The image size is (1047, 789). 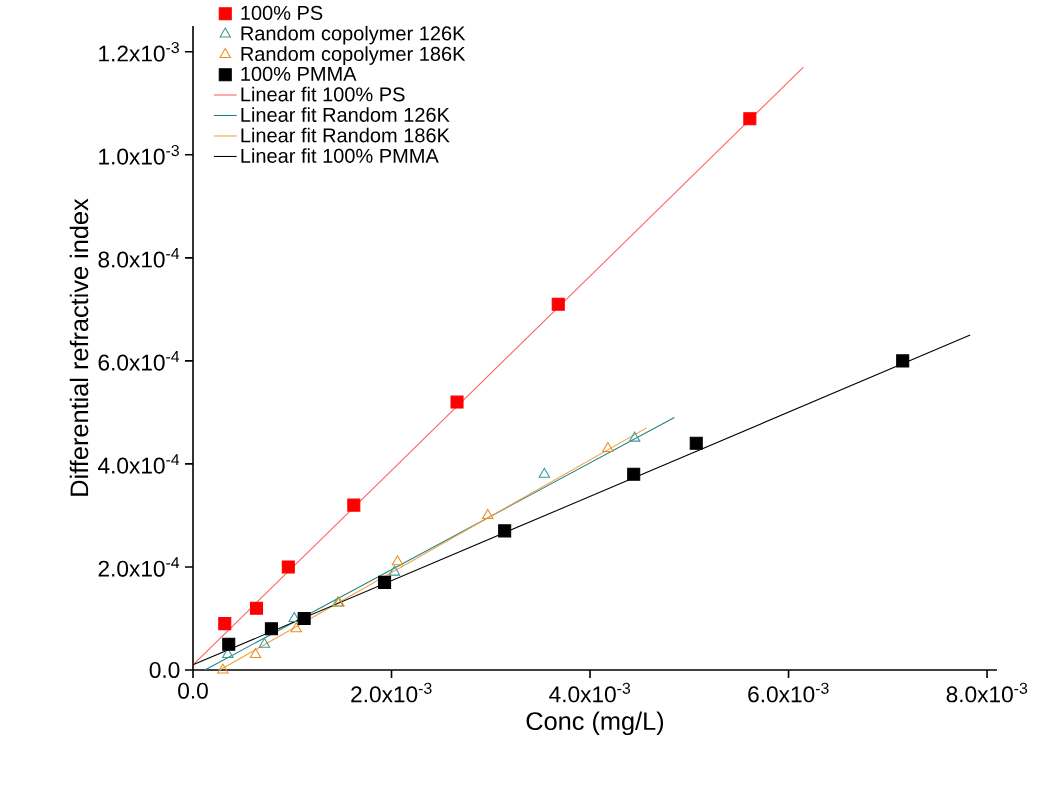 I want to click on y-tick-label: 6.0x10$^{-4}$, so click(x=139, y=361).